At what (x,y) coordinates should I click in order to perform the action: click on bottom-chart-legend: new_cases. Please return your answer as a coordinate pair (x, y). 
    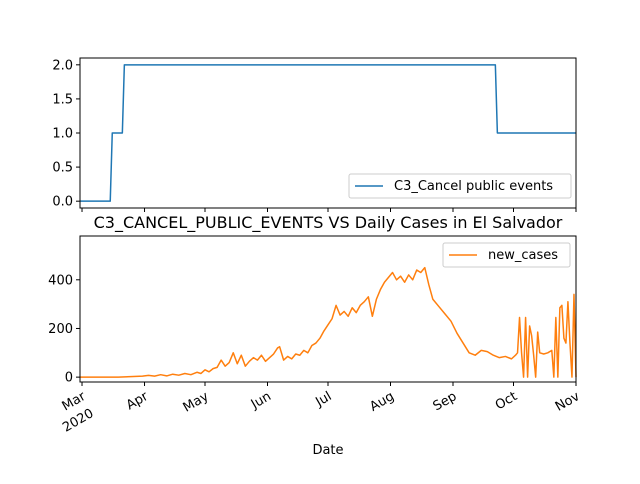
    Looking at the image, I should click on (506, 255).